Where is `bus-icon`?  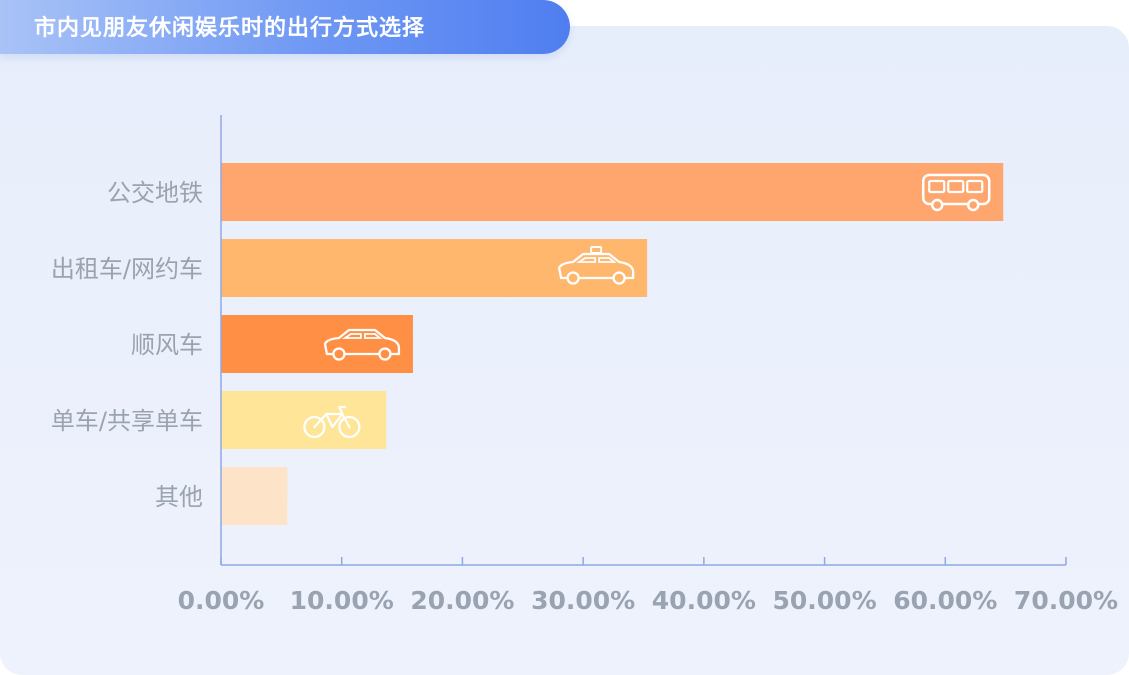 bus-icon is located at coordinates (956, 192).